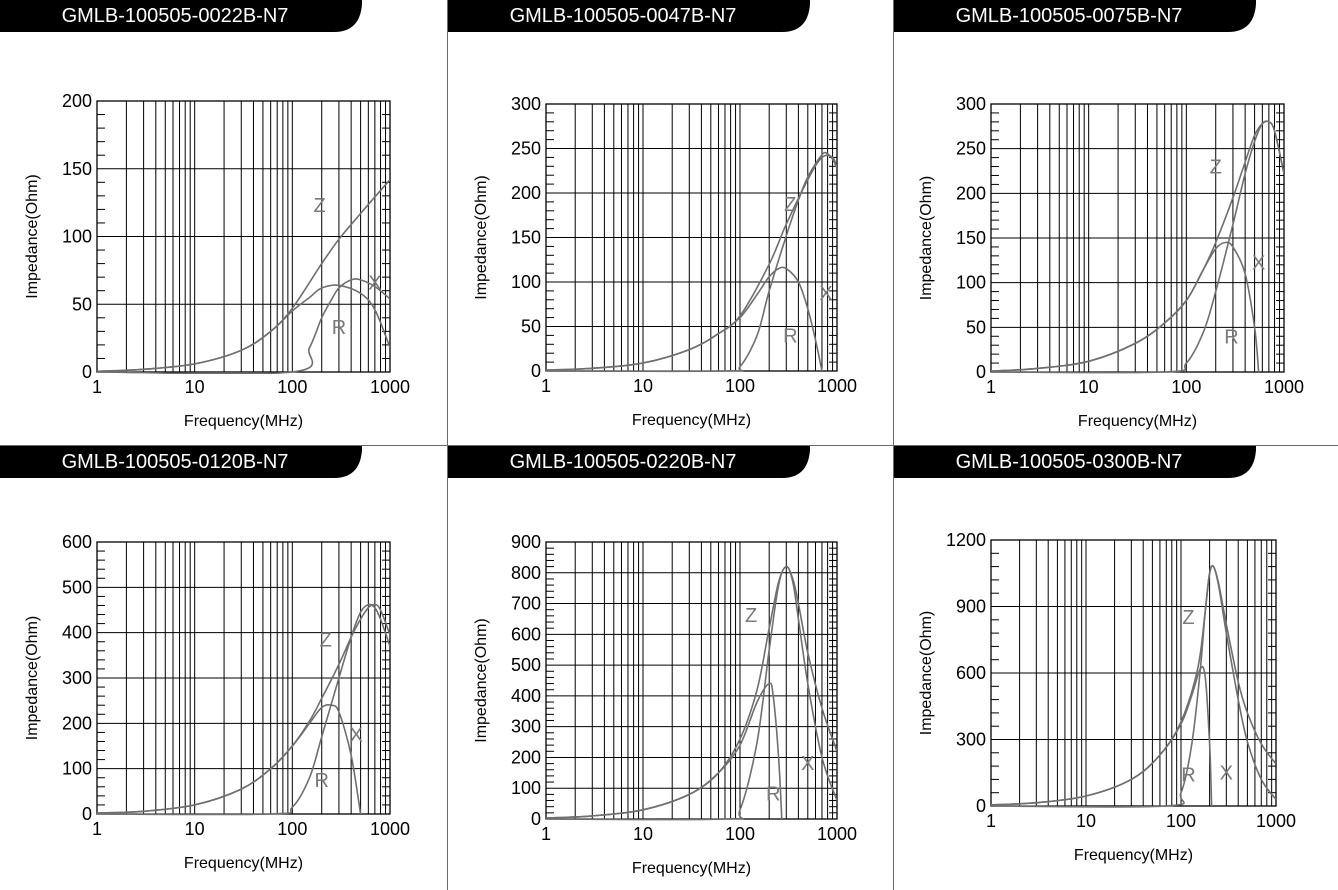 The image size is (1338, 890). I want to click on y-tick-label: 500, so click(526, 665).